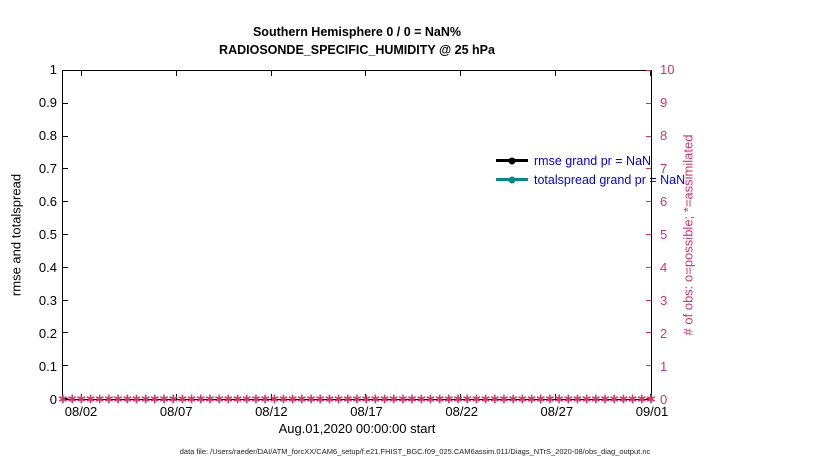 The image size is (830, 470). What do you see at coordinates (676, 234) in the screenshot?
I see `right-y-tick-labels: 0 1 2 3 4 5 6 7 8 9 10` at bounding box center [676, 234].